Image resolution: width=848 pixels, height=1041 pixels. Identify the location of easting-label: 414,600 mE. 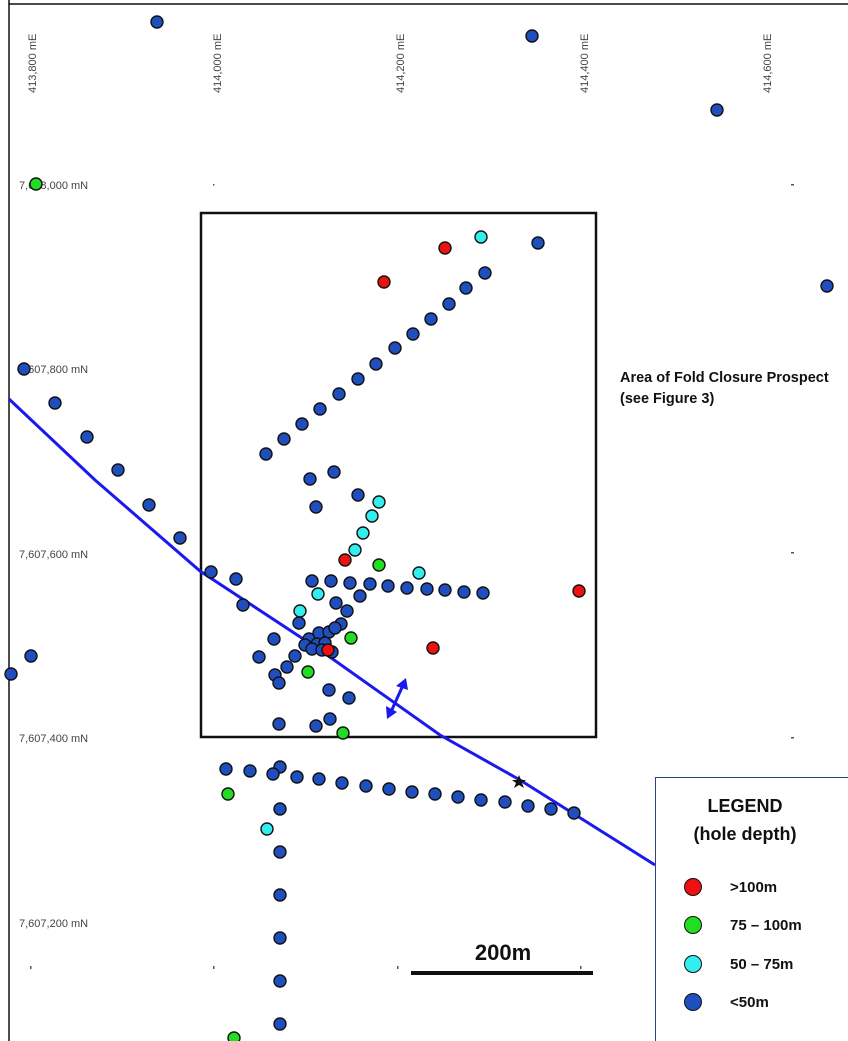
(768, 63).